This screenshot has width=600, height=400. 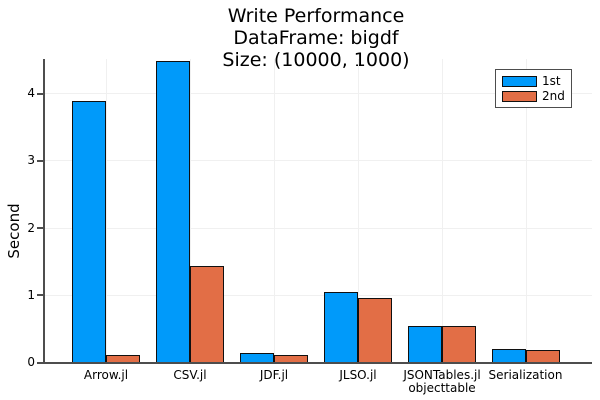 What do you see at coordinates (459, 344) in the screenshot?
I see `bar-2nd-jsontables-jl` at bounding box center [459, 344].